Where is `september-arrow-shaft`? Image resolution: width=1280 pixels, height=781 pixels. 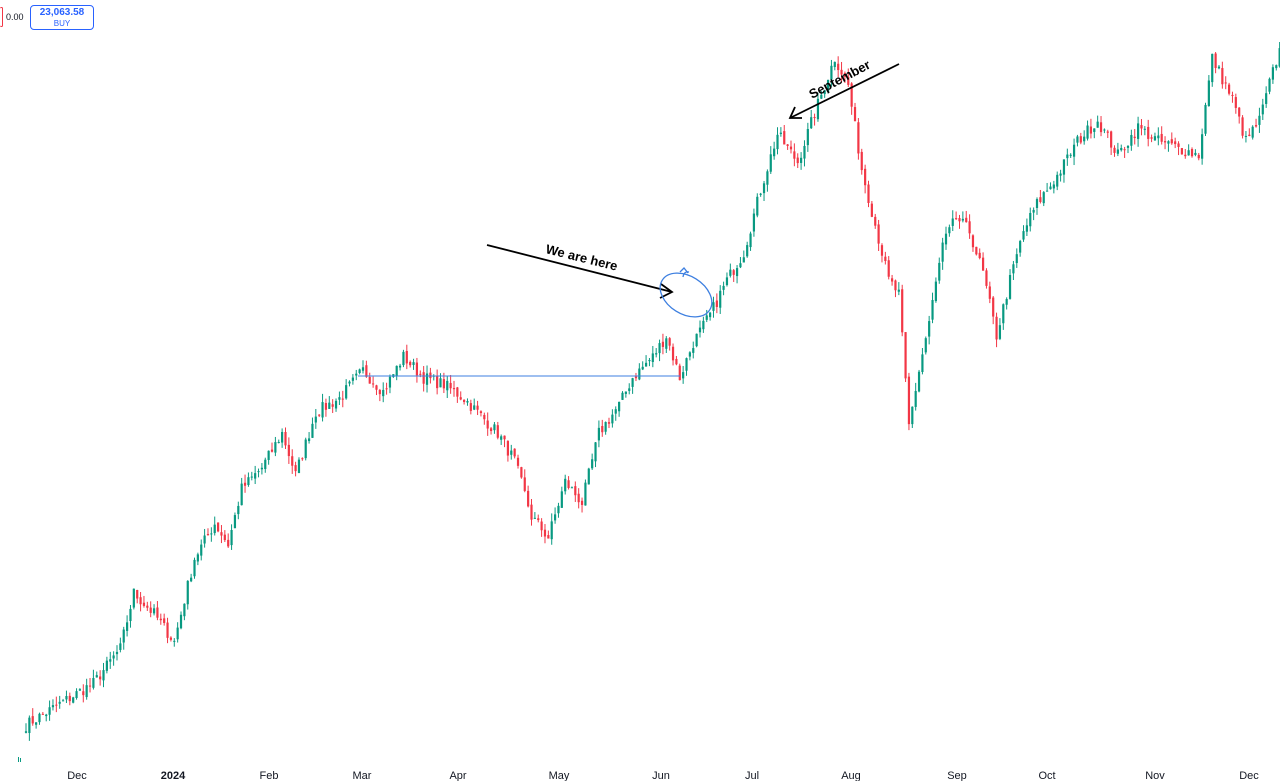
september-arrow-shaft is located at coordinates (844, 91).